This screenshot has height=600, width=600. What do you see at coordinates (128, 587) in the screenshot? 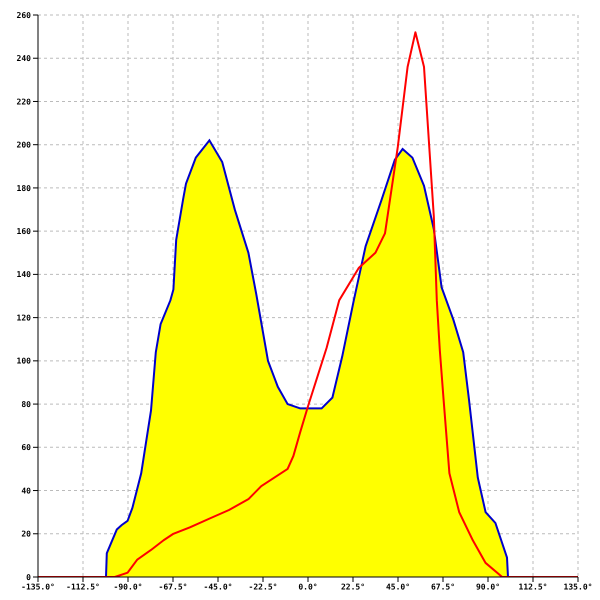
I see `x-tick-label: -90.0°` at bounding box center [128, 587].